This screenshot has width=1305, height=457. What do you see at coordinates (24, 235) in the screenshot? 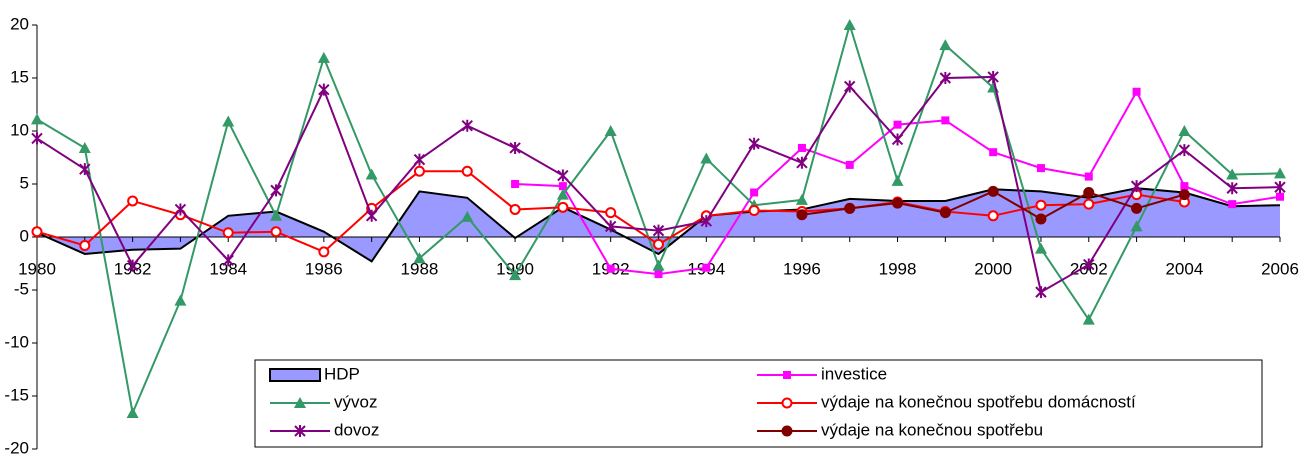
I see `y-tick-label: 0` at bounding box center [24, 235].